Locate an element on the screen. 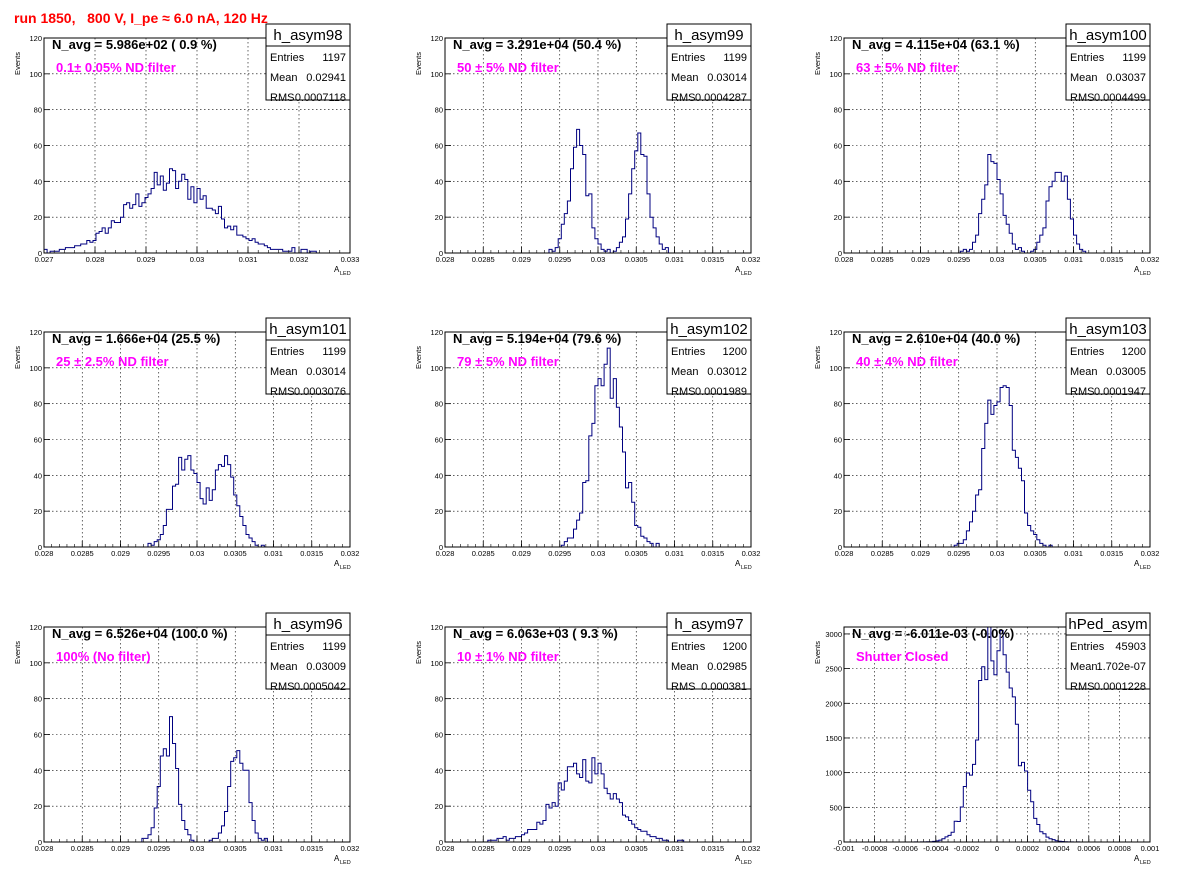 The image size is (1196, 872). x-tick-label: 0.001 is located at coordinates (1150, 848).